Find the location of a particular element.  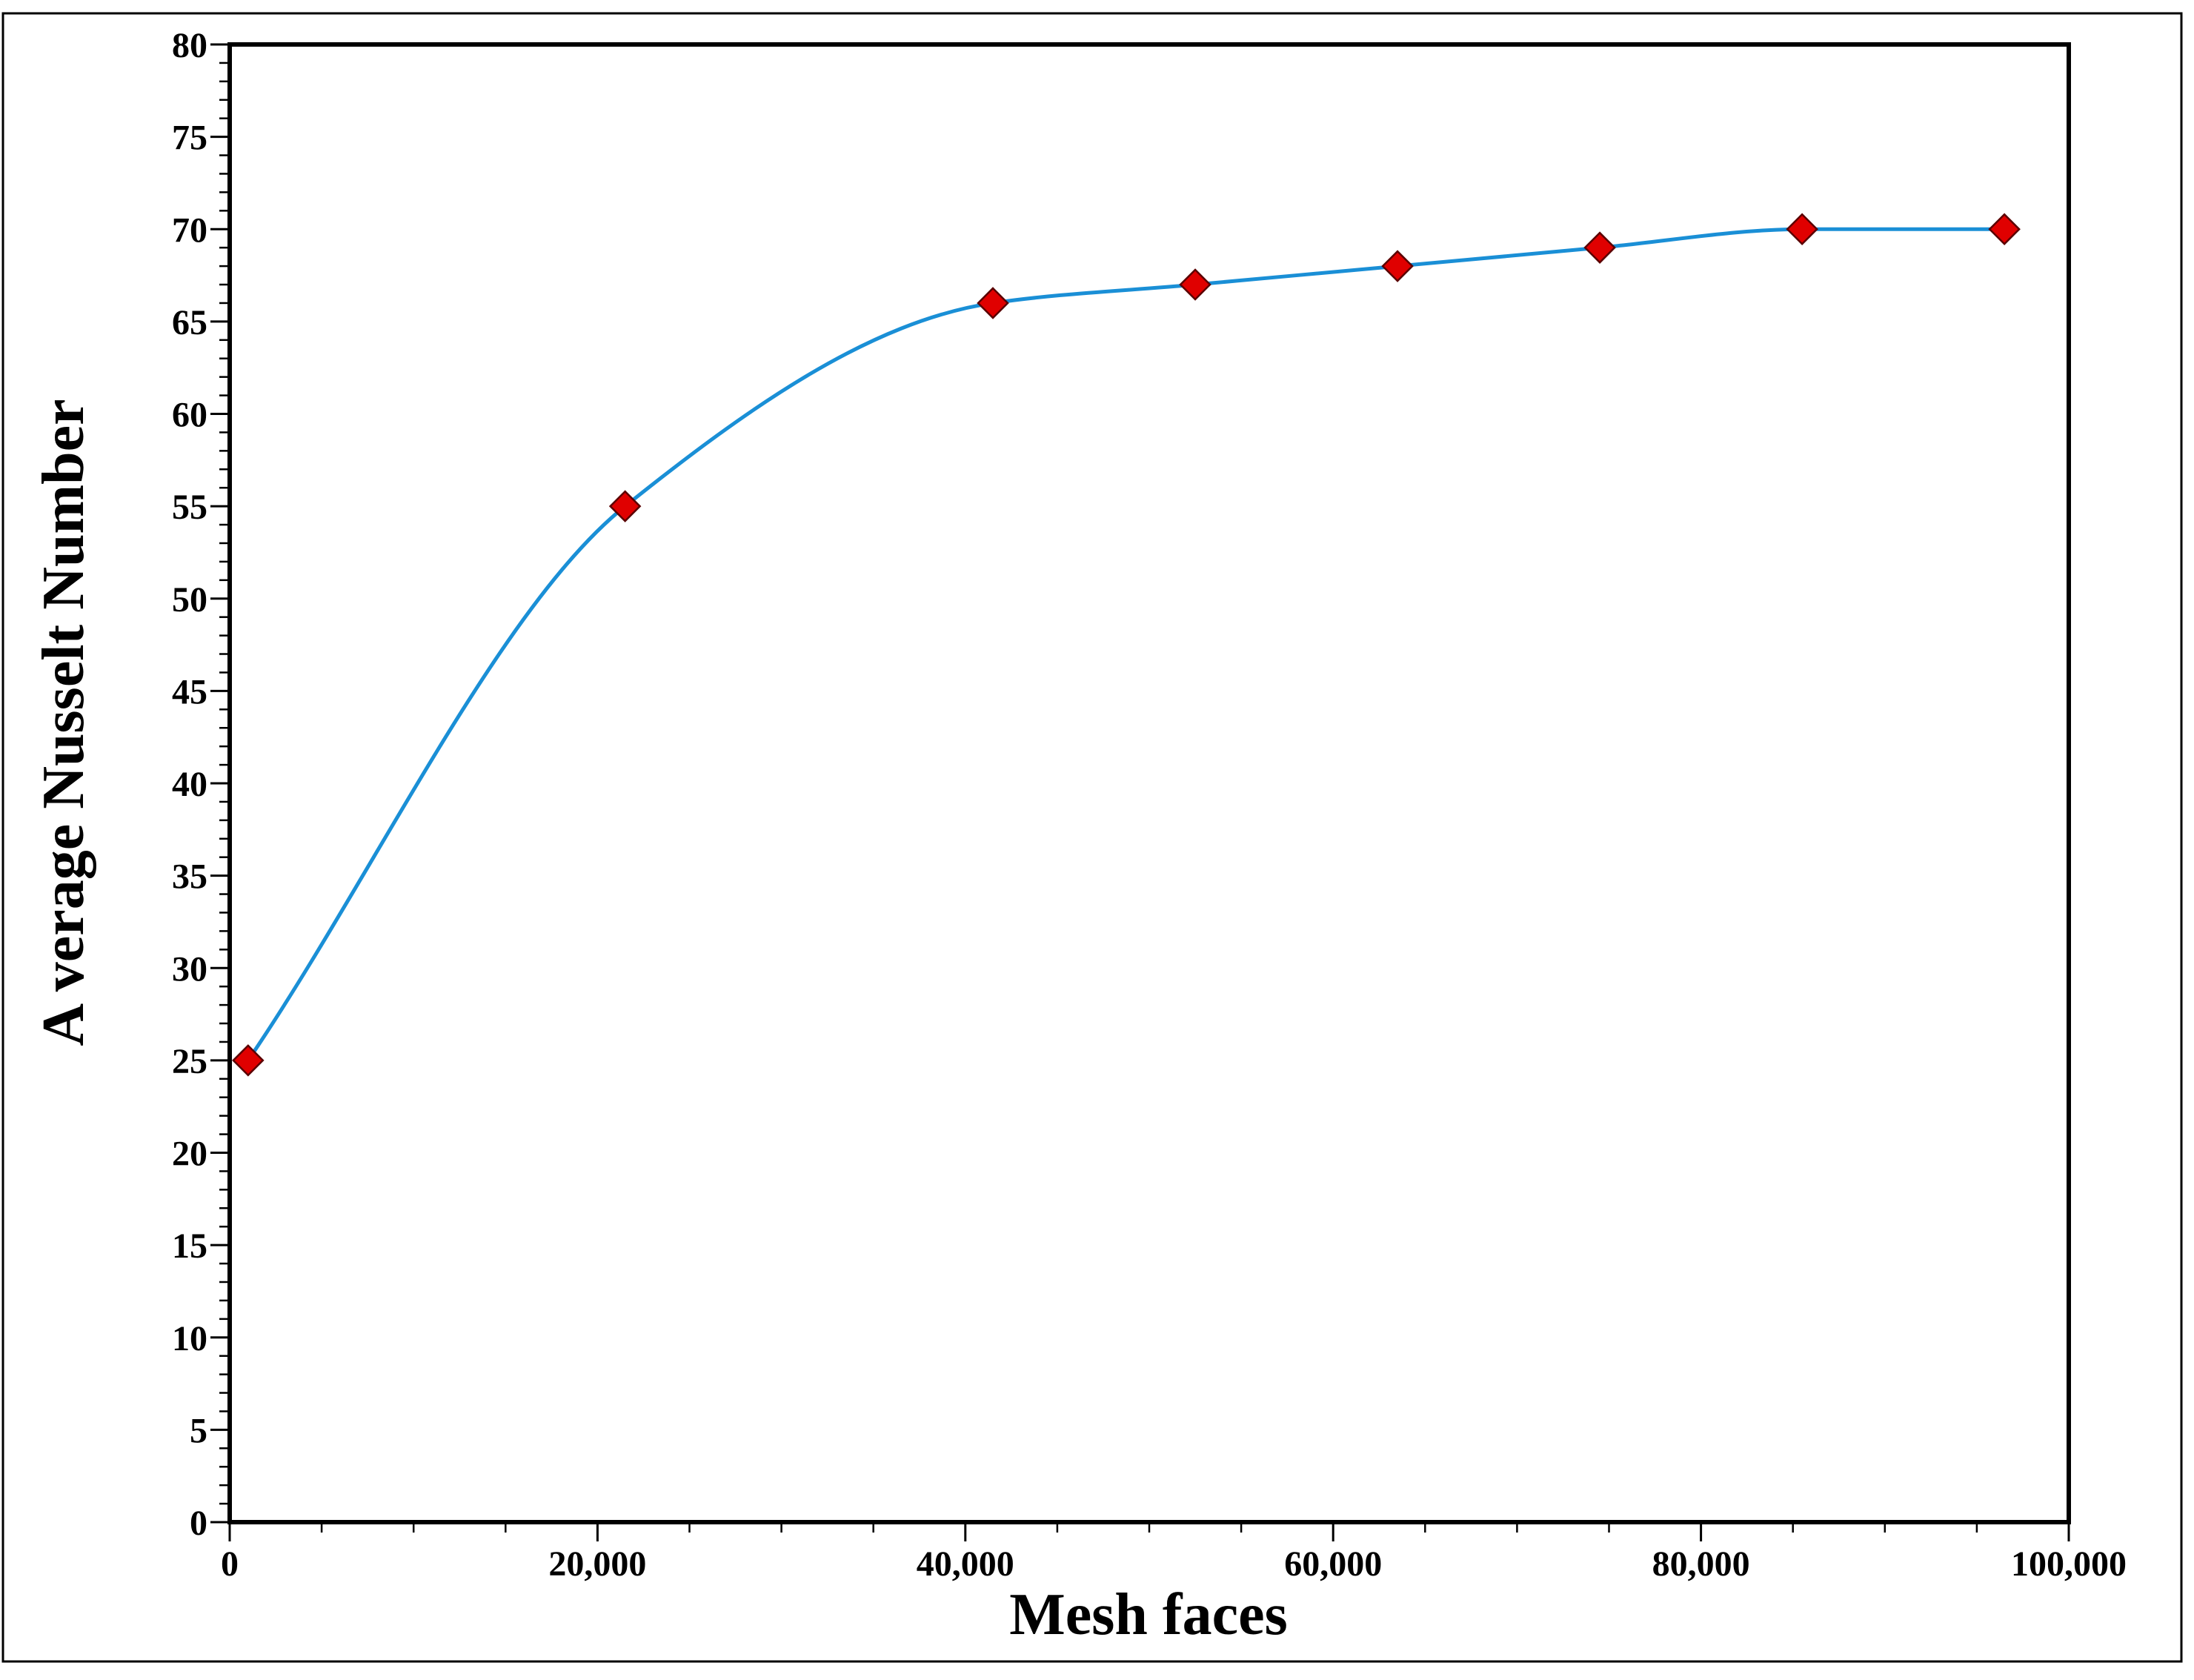

x-tick-label: 0 is located at coordinates (230, 1564).